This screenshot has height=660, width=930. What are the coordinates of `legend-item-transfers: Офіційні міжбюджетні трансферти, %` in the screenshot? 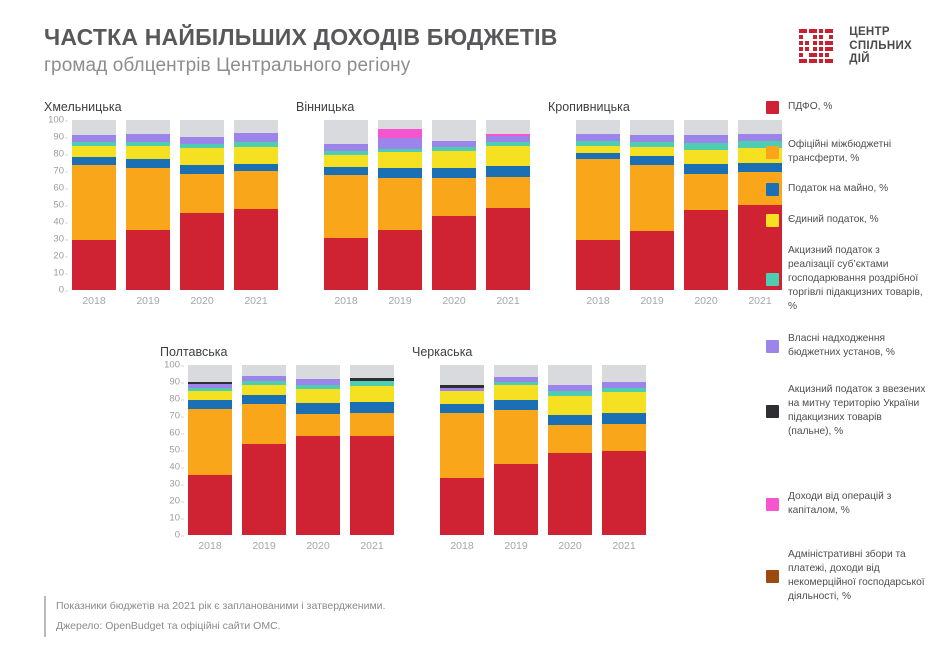 It's located at (846, 152).